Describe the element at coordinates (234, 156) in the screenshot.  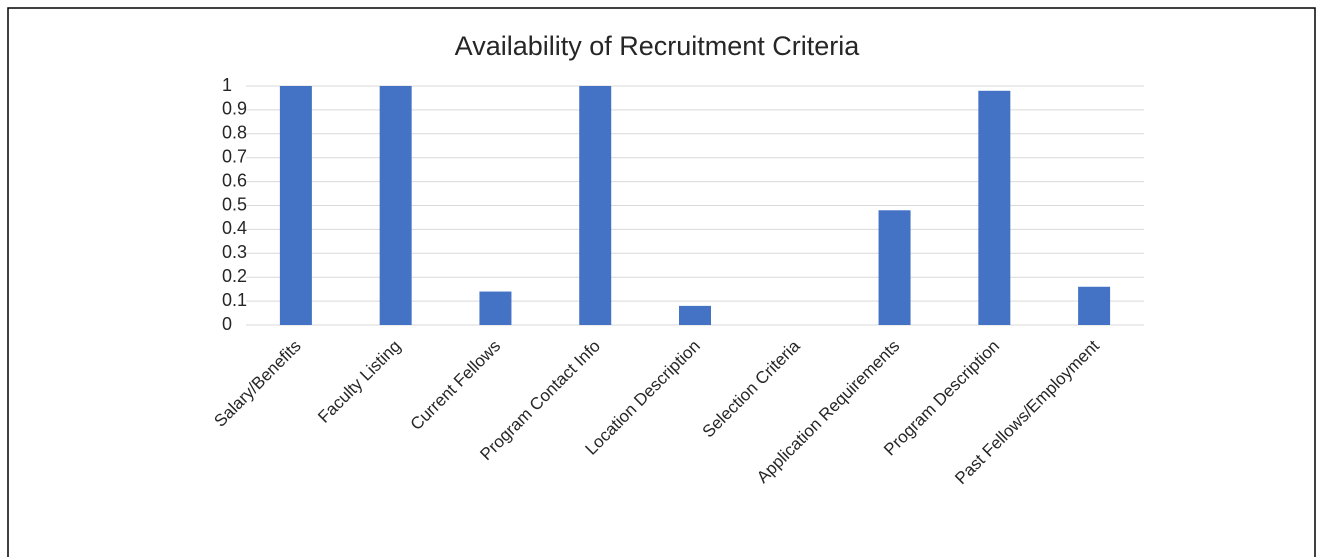
I see `y-tick-label: 0.7` at that location.